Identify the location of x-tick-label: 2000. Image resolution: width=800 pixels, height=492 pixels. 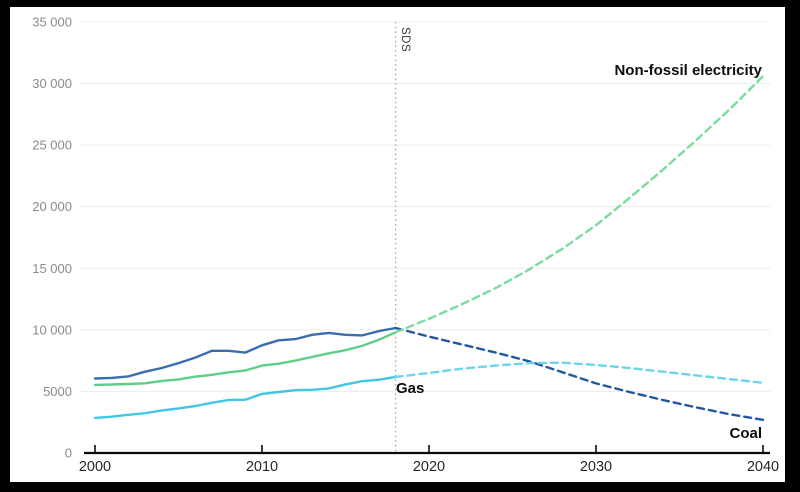
(95, 467).